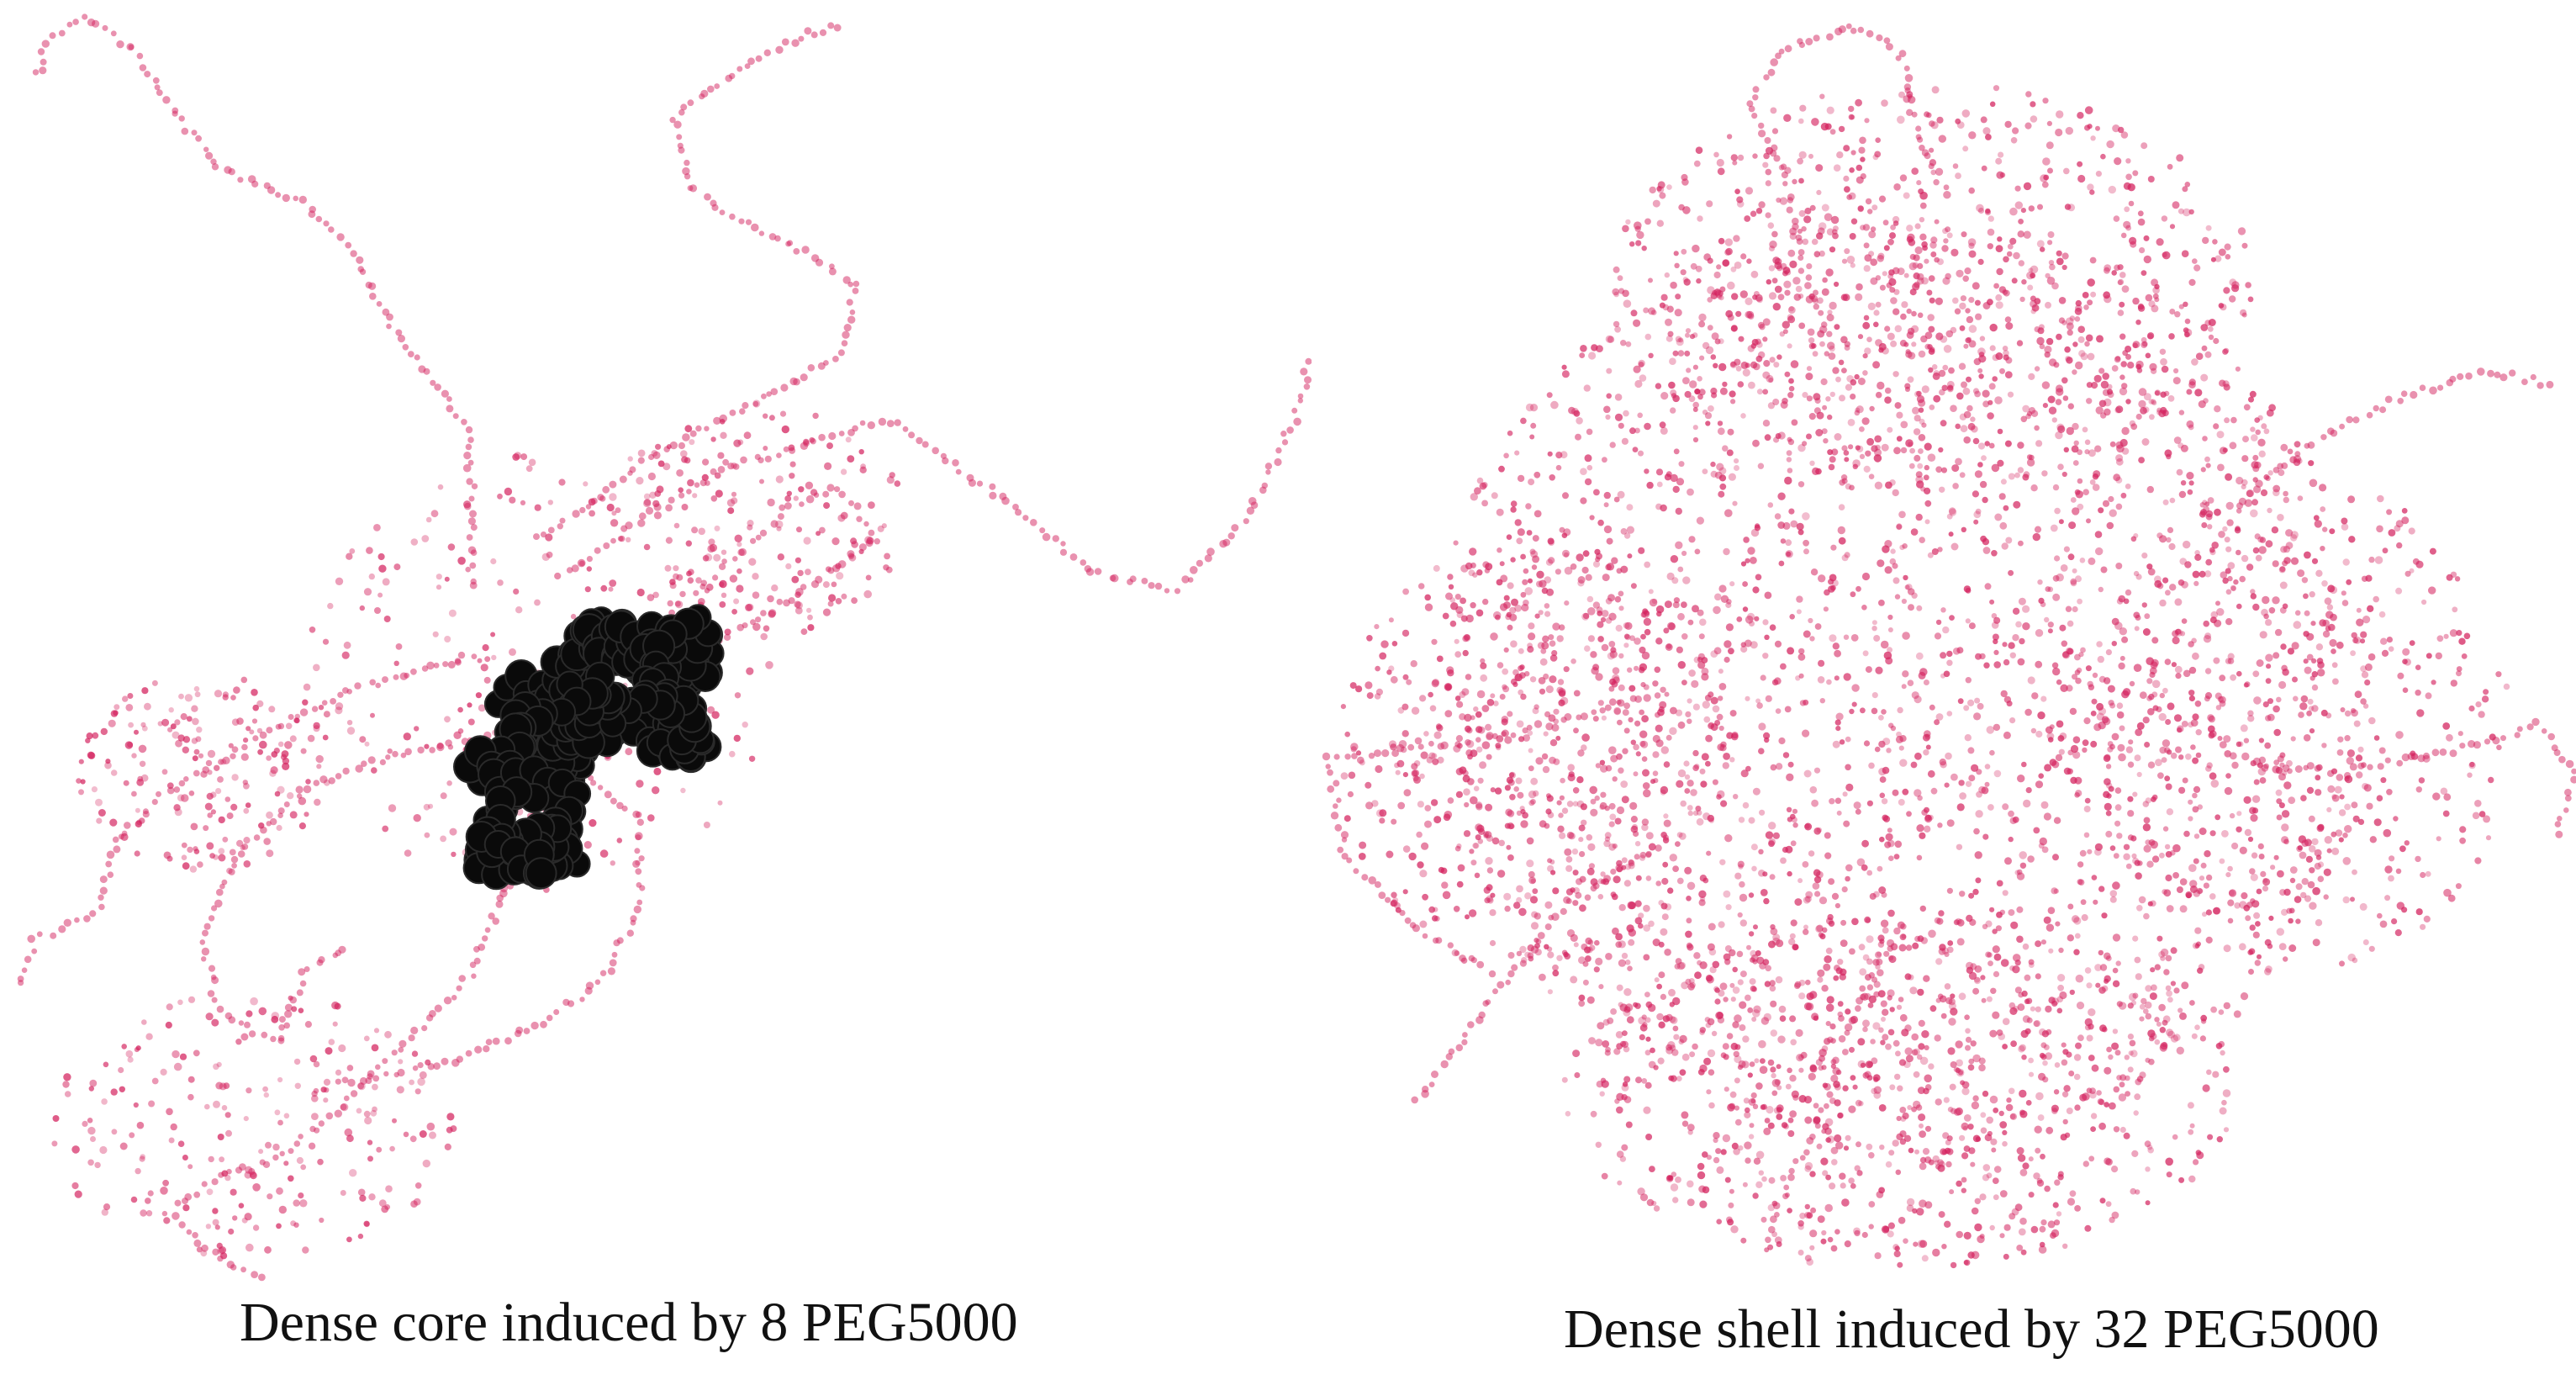 This screenshot has height=1380, width=2576. What do you see at coordinates (589, 747) in the screenshot?
I see `core-beads` at bounding box center [589, 747].